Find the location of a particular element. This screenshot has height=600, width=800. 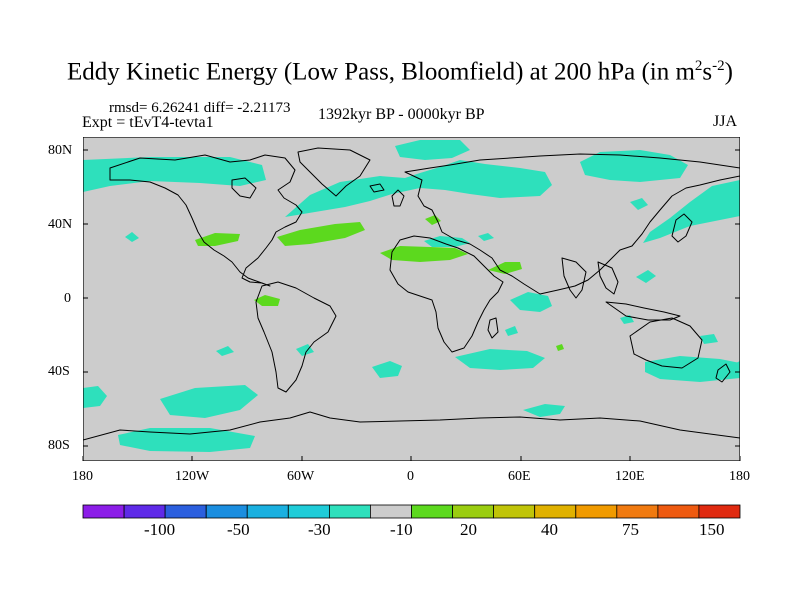

neg-region-mediterranean is located at coordinates (447, 241).